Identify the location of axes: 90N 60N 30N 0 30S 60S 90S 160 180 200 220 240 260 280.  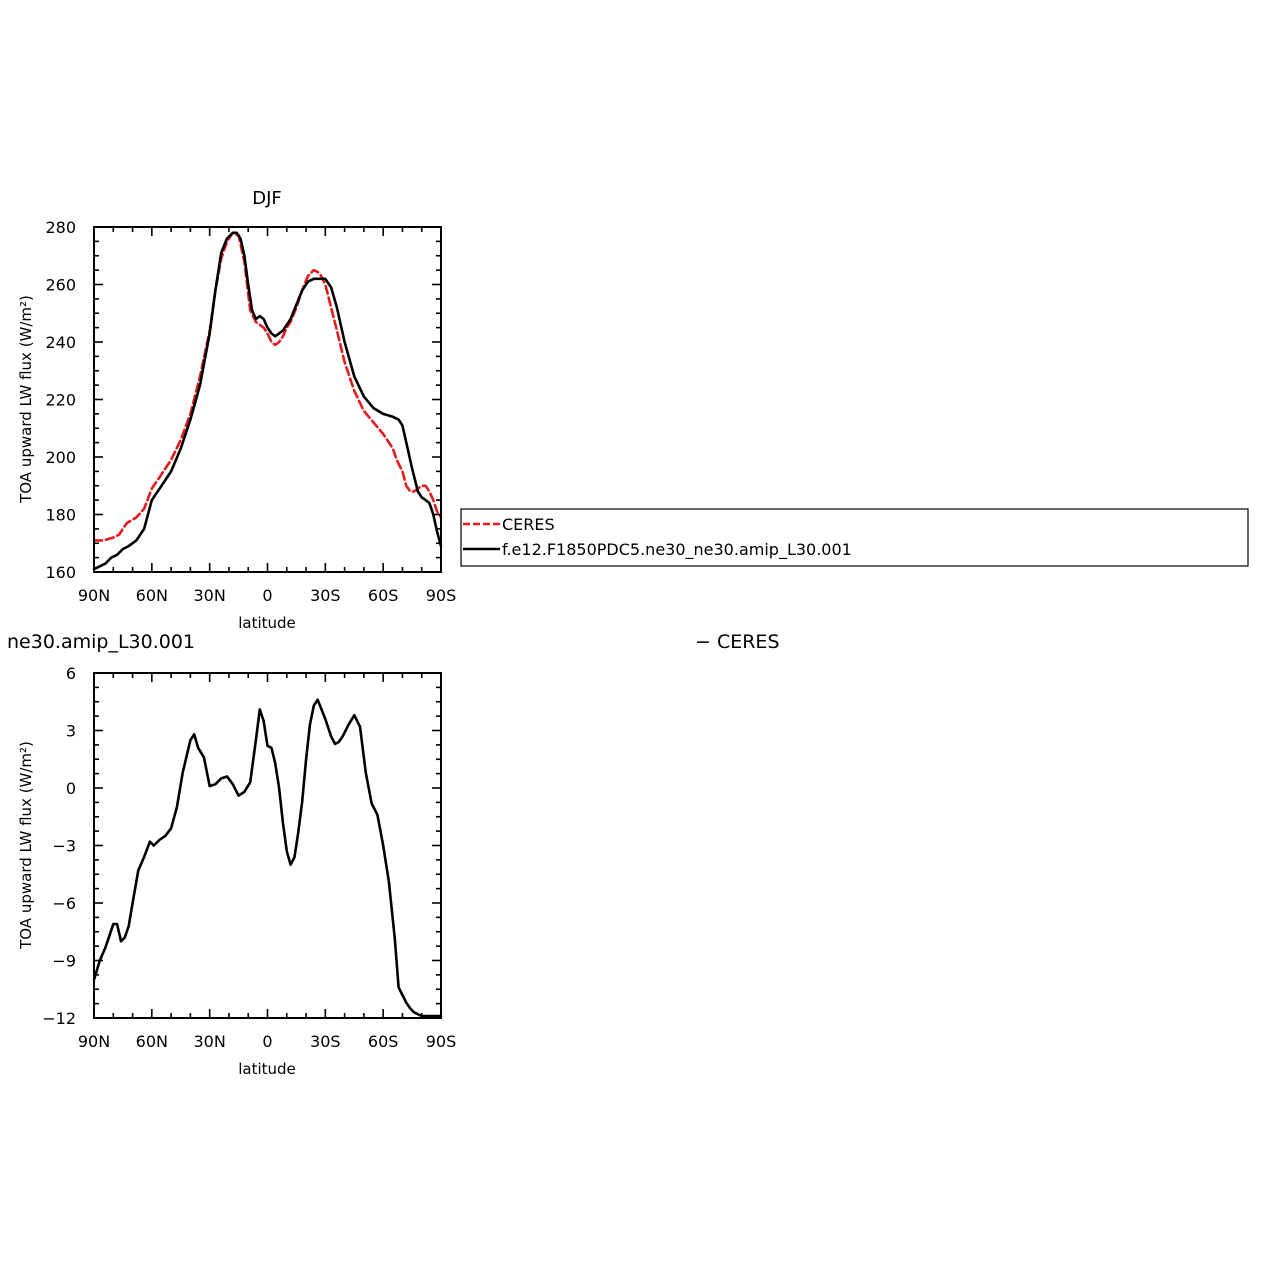
(250, 411).